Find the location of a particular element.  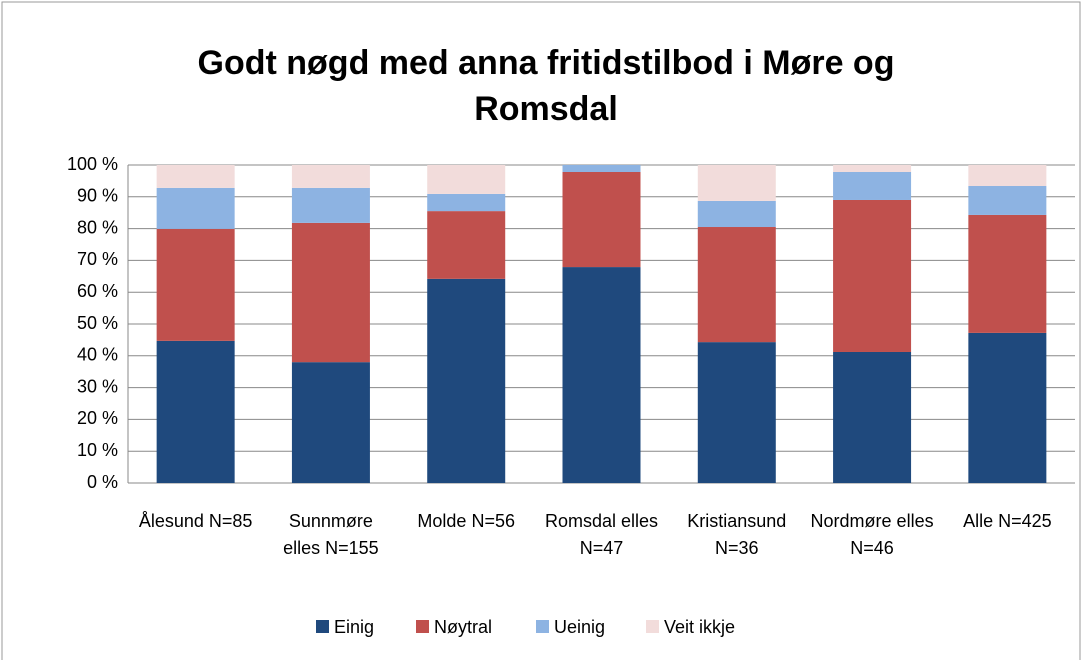

x-tick-label: Kristiansund N=36 is located at coordinates (737, 534).